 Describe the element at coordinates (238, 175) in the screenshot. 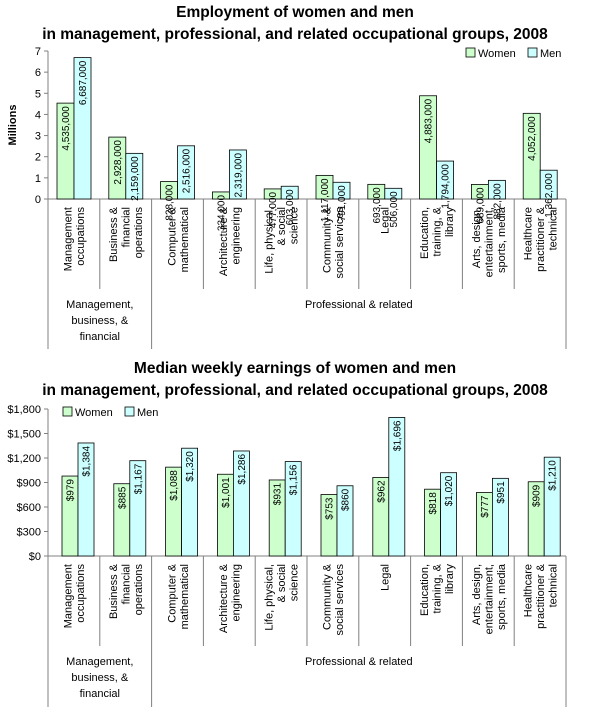

I see `bar-value-label: 2,319,000` at that location.